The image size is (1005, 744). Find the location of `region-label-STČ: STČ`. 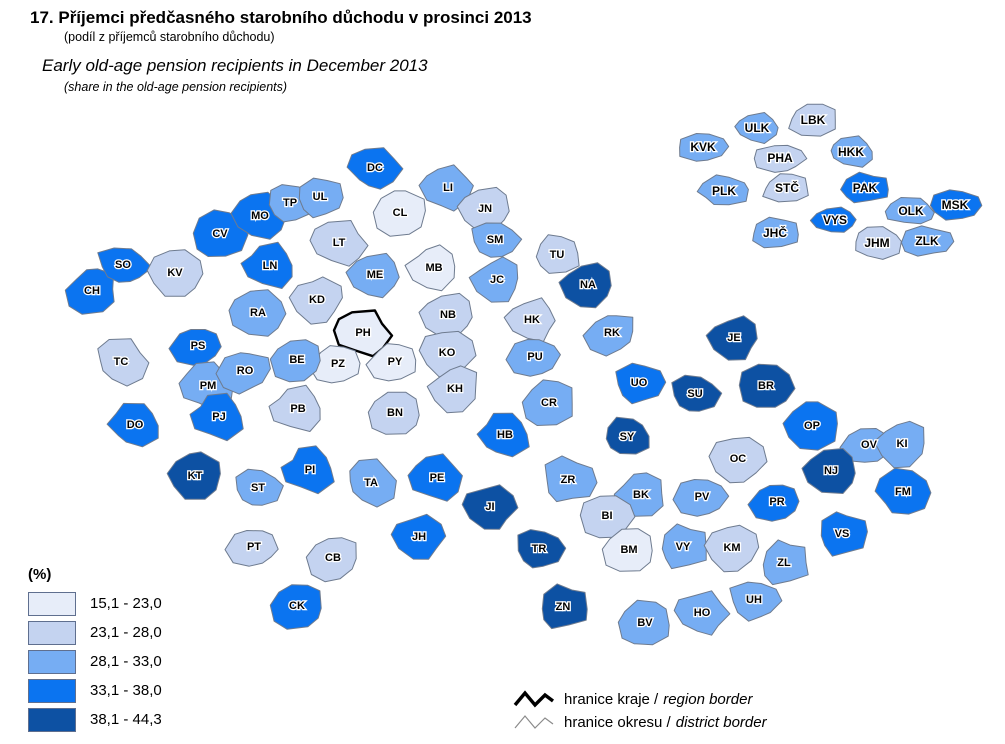

region-label-STČ: STČ is located at coordinates (787, 187).